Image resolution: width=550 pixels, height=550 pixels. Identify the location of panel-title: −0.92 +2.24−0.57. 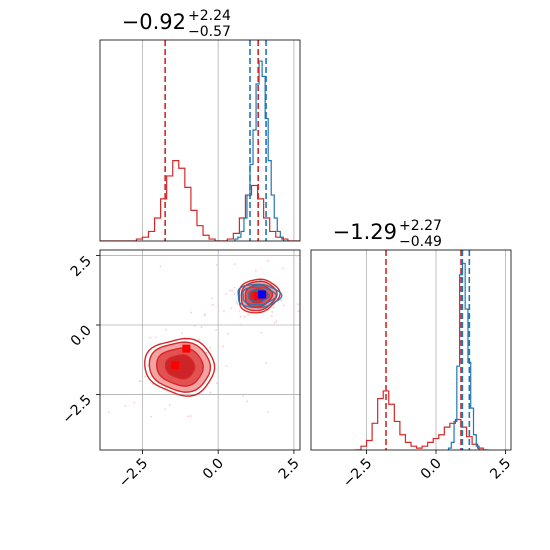
(176, 24).